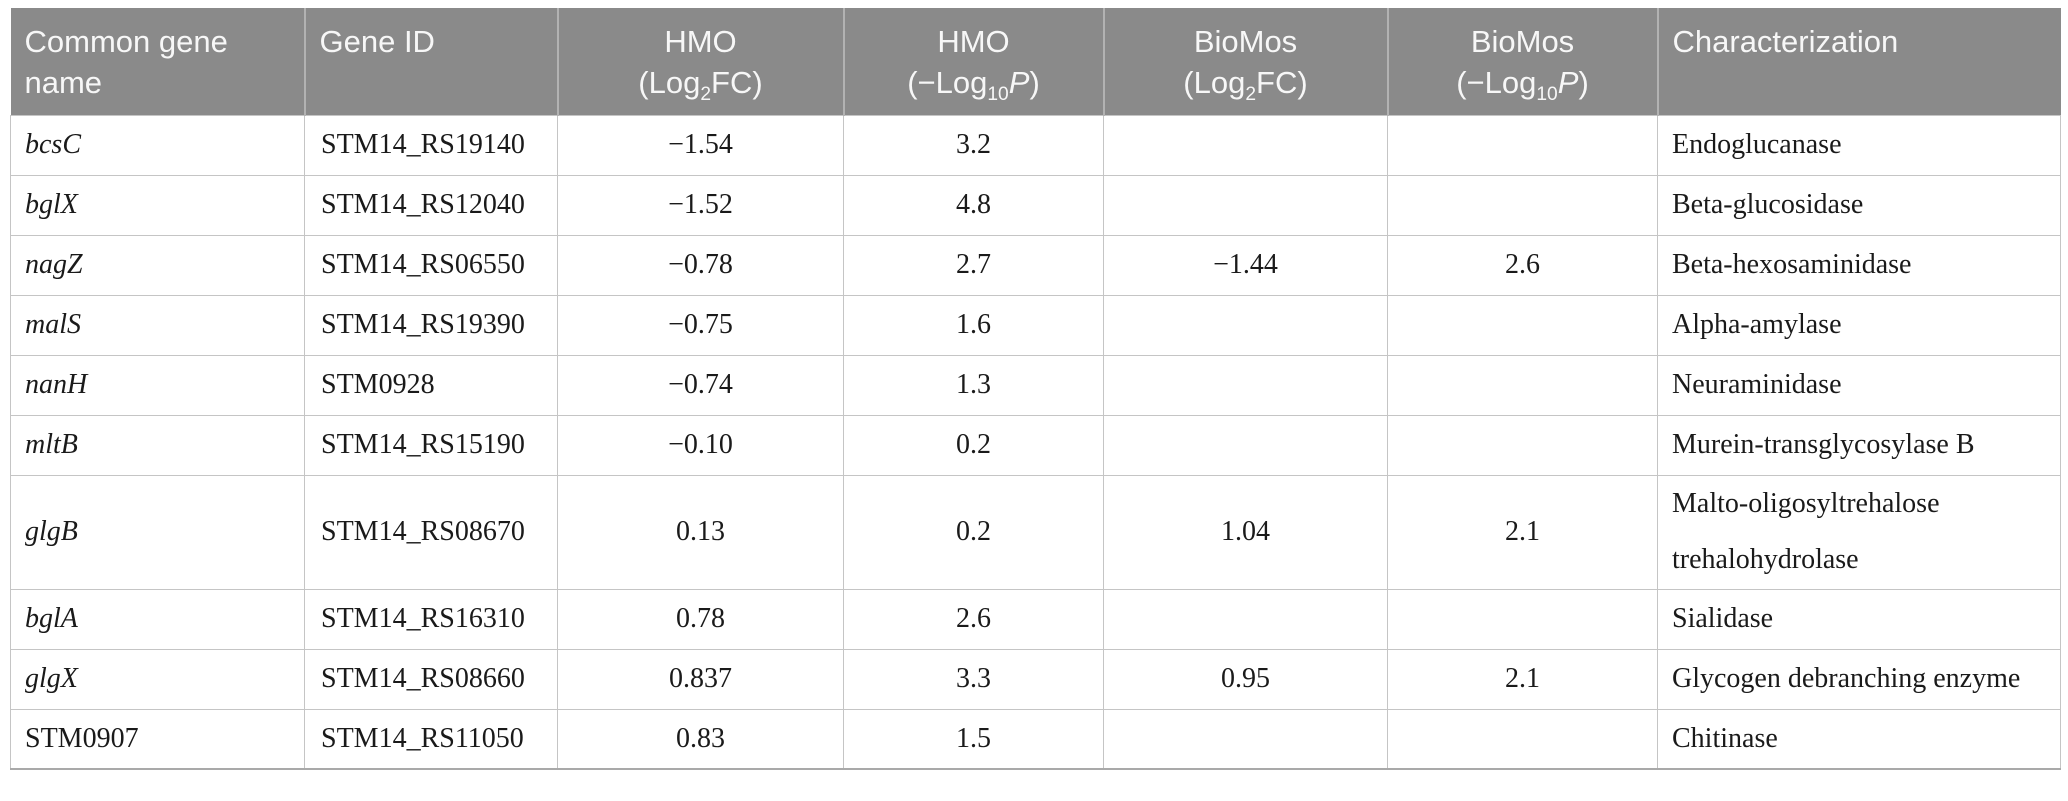 This screenshot has width=2068, height=801. What do you see at coordinates (973, 619) in the screenshot?
I see `hmo-log10p-value: 2.6` at bounding box center [973, 619].